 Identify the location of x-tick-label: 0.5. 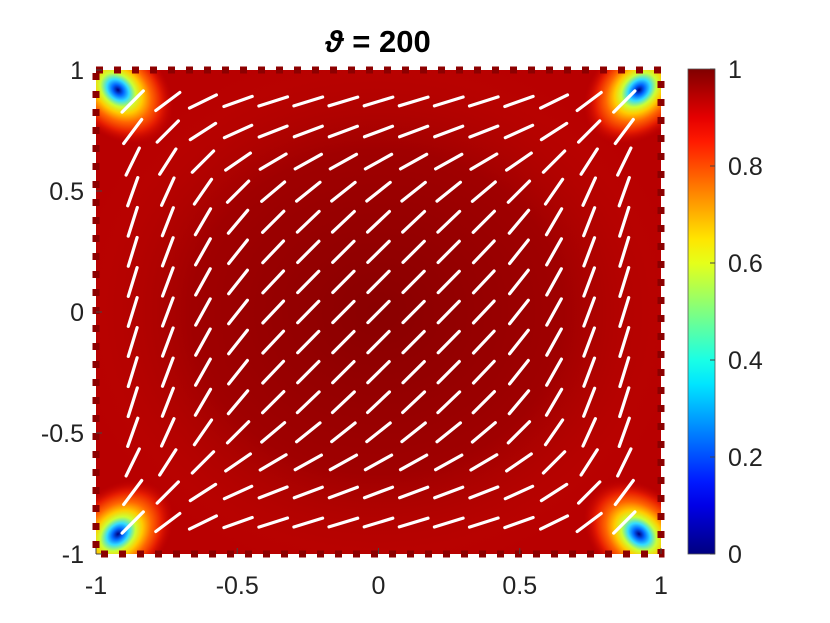
(519, 586).